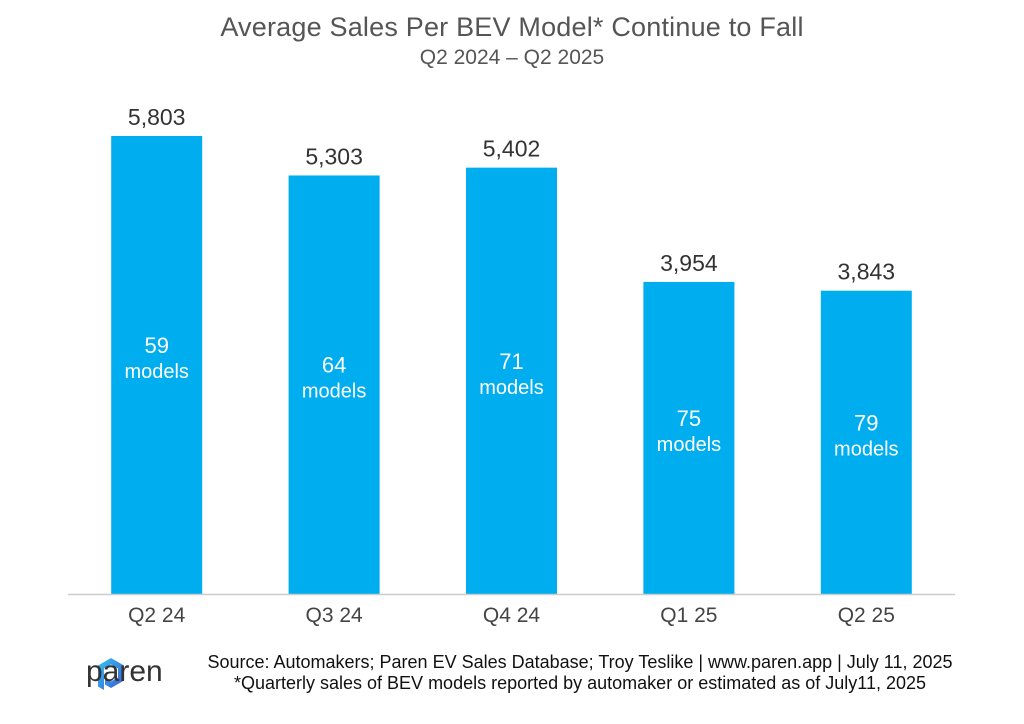 This screenshot has width=1024, height=724. What do you see at coordinates (511, 361) in the screenshot?
I see `model-count-label: 71` at bounding box center [511, 361].